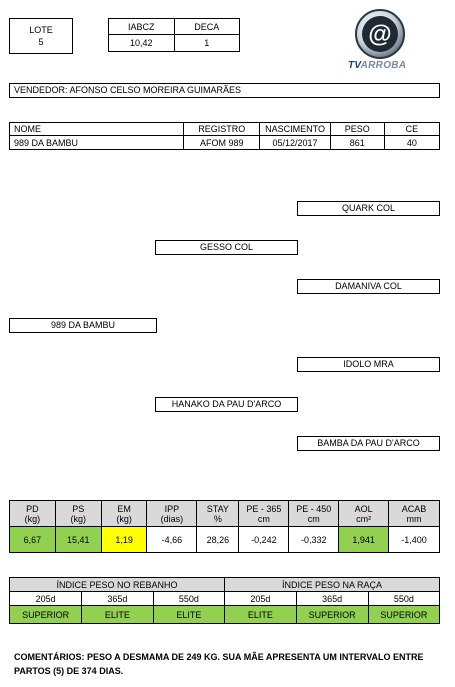 This screenshot has height=687, width=455. What do you see at coordinates (264, 539) in the screenshot?
I see `dep-value-pe365: -0,242` at bounding box center [264, 539].